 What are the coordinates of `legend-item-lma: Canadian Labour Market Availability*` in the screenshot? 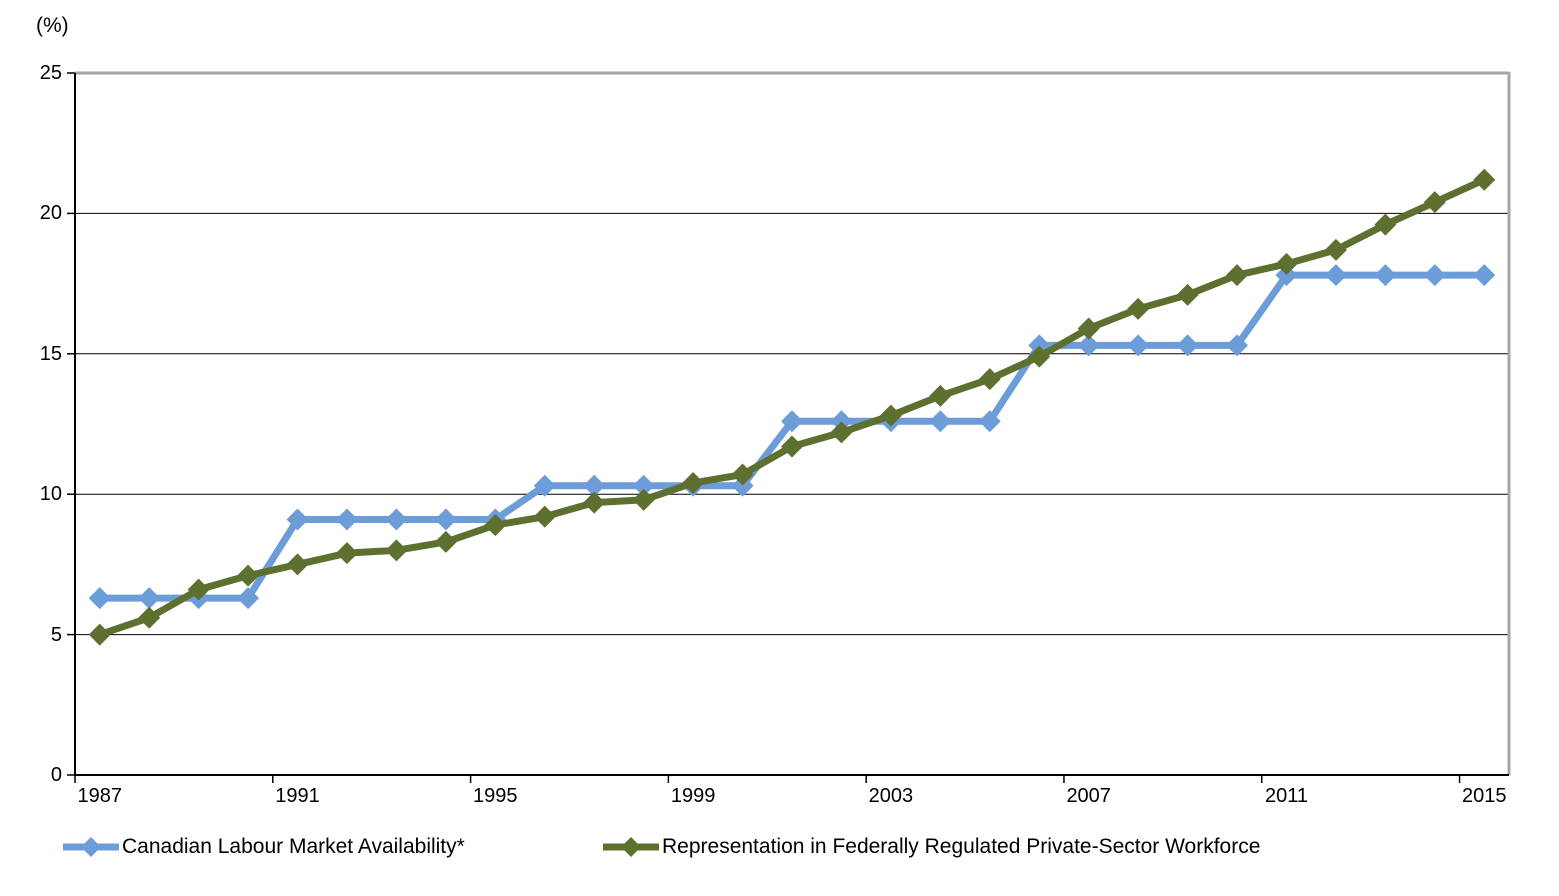 It's located at (263, 847).